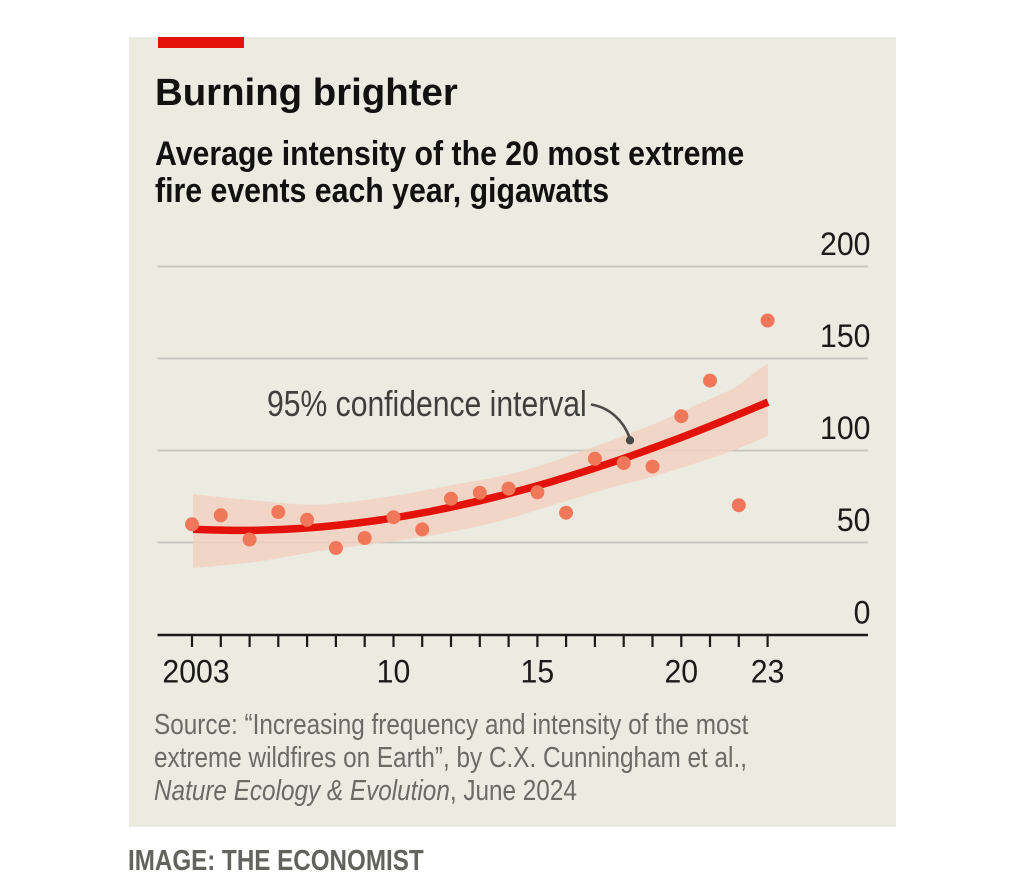 Image resolution: width=1024 pixels, height=891 pixels. What do you see at coordinates (538, 671) in the screenshot?
I see `svg-text: 15` at bounding box center [538, 671].